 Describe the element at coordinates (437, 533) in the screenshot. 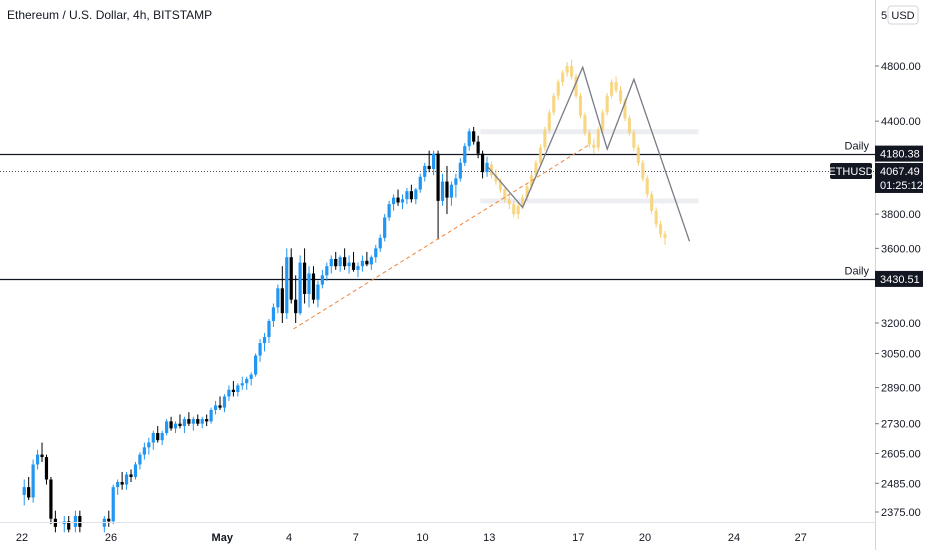

I see `time-axis: 22 26 May 4 7 10 13 17 20 24 27` at that location.